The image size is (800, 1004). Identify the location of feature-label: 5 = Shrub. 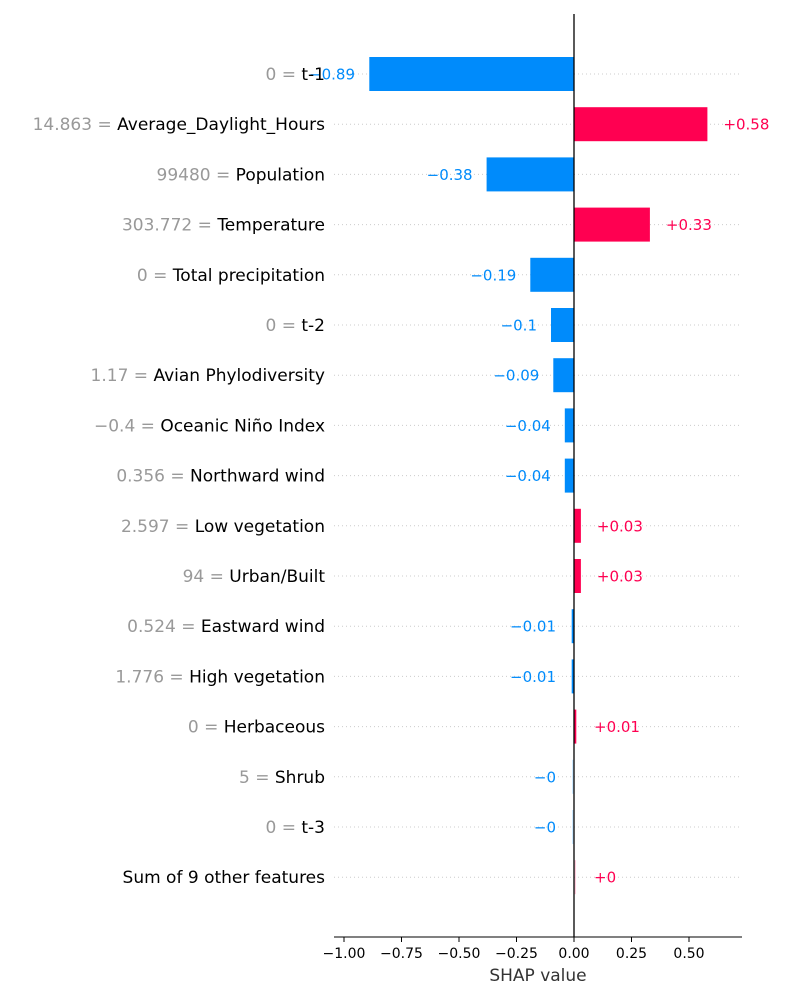
(282, 778).